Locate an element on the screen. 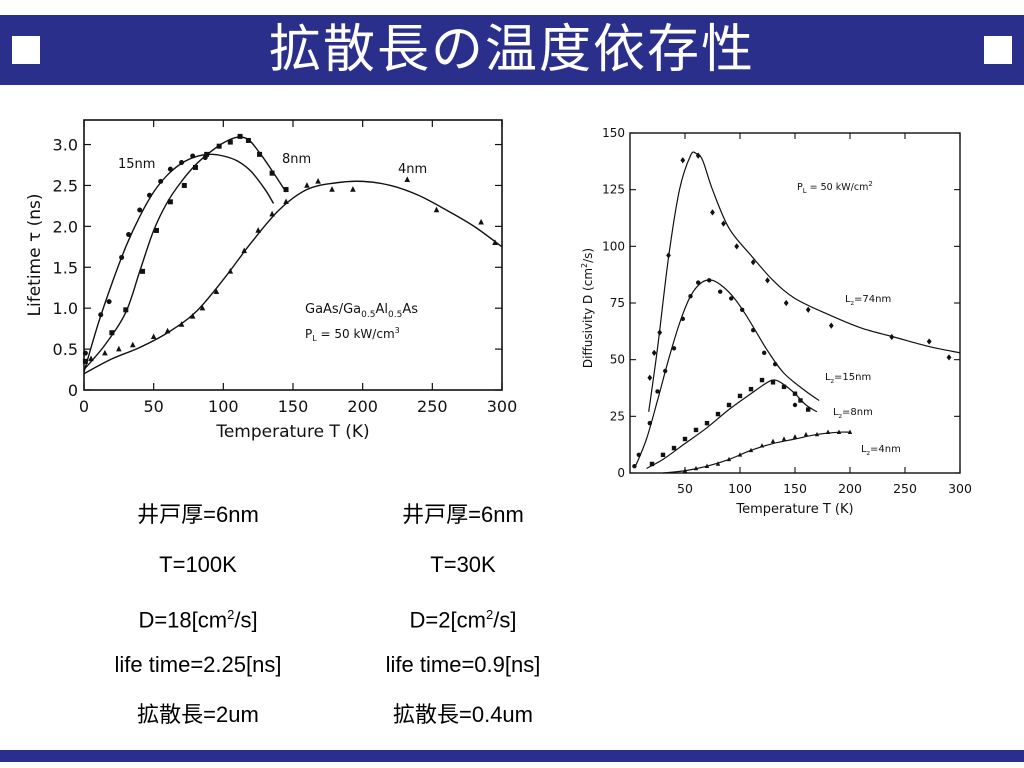 The image size is (1024, 768). lifetime-y-tick-label: 2.0 is located at coordinates (65, 226).